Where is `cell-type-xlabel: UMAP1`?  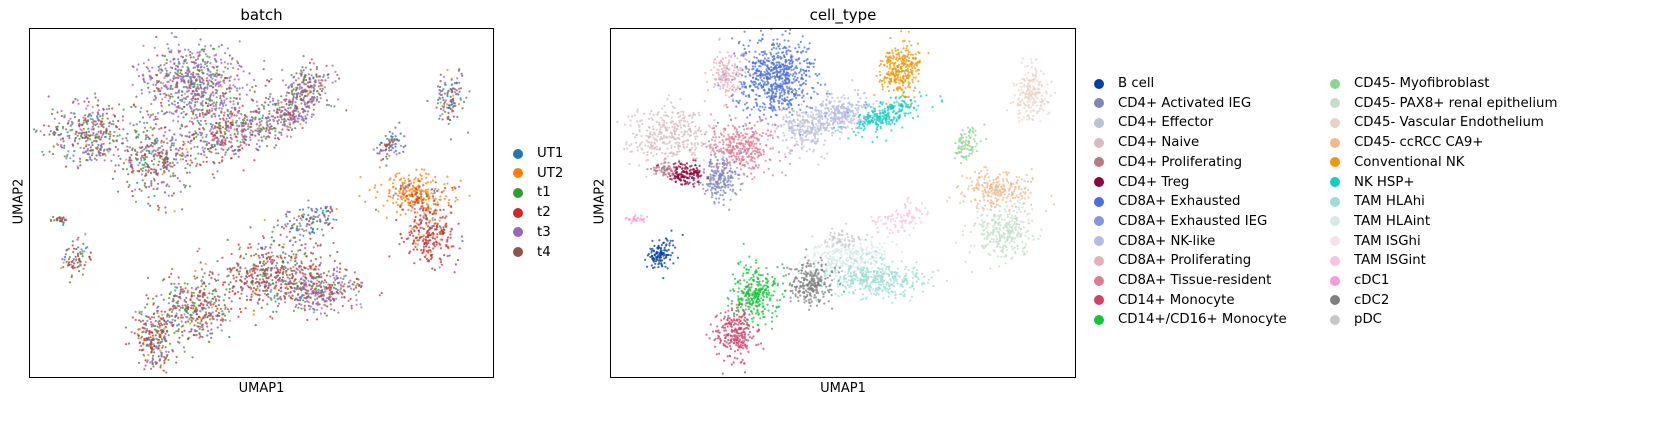
cell-type-xlabel: UMAP1 is located at coordinates (843, 388).